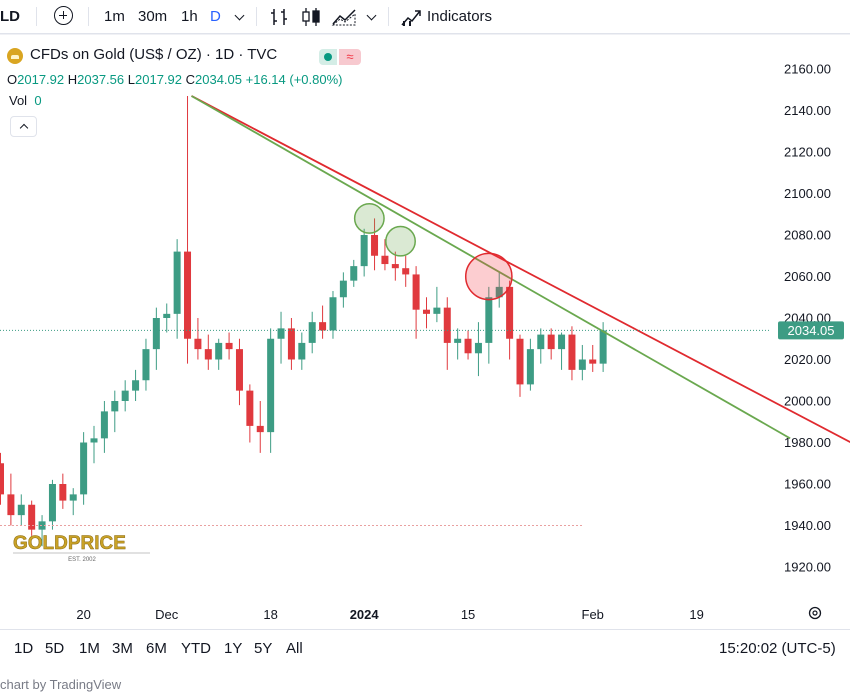 The width and height of the screenshot is (850, 699). Describe the element at coordinates (83, 614) in the screenshot. I see `x-tick-label: 20` at that location.